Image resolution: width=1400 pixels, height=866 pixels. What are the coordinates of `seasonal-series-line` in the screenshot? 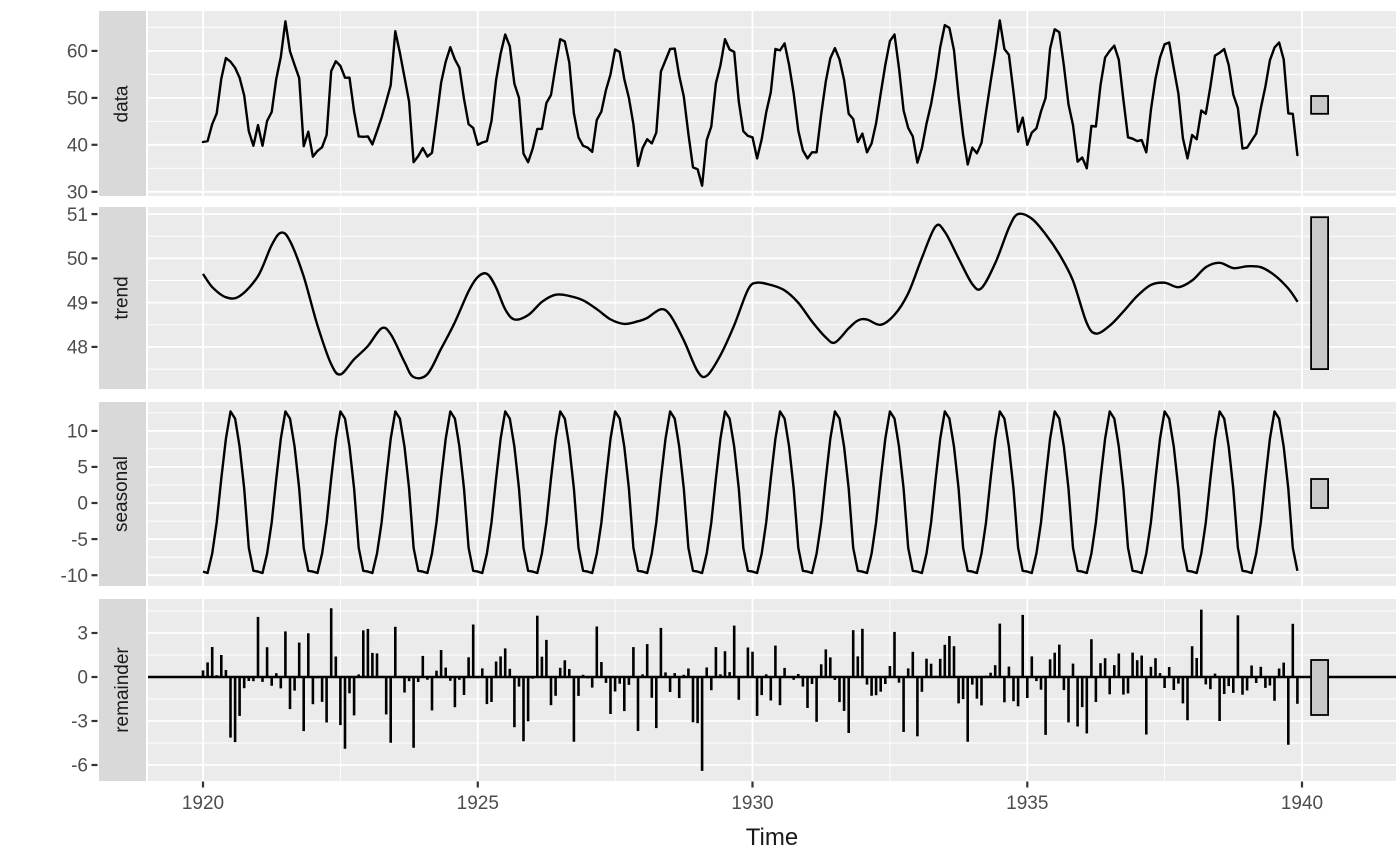 It's located at (750, 492).